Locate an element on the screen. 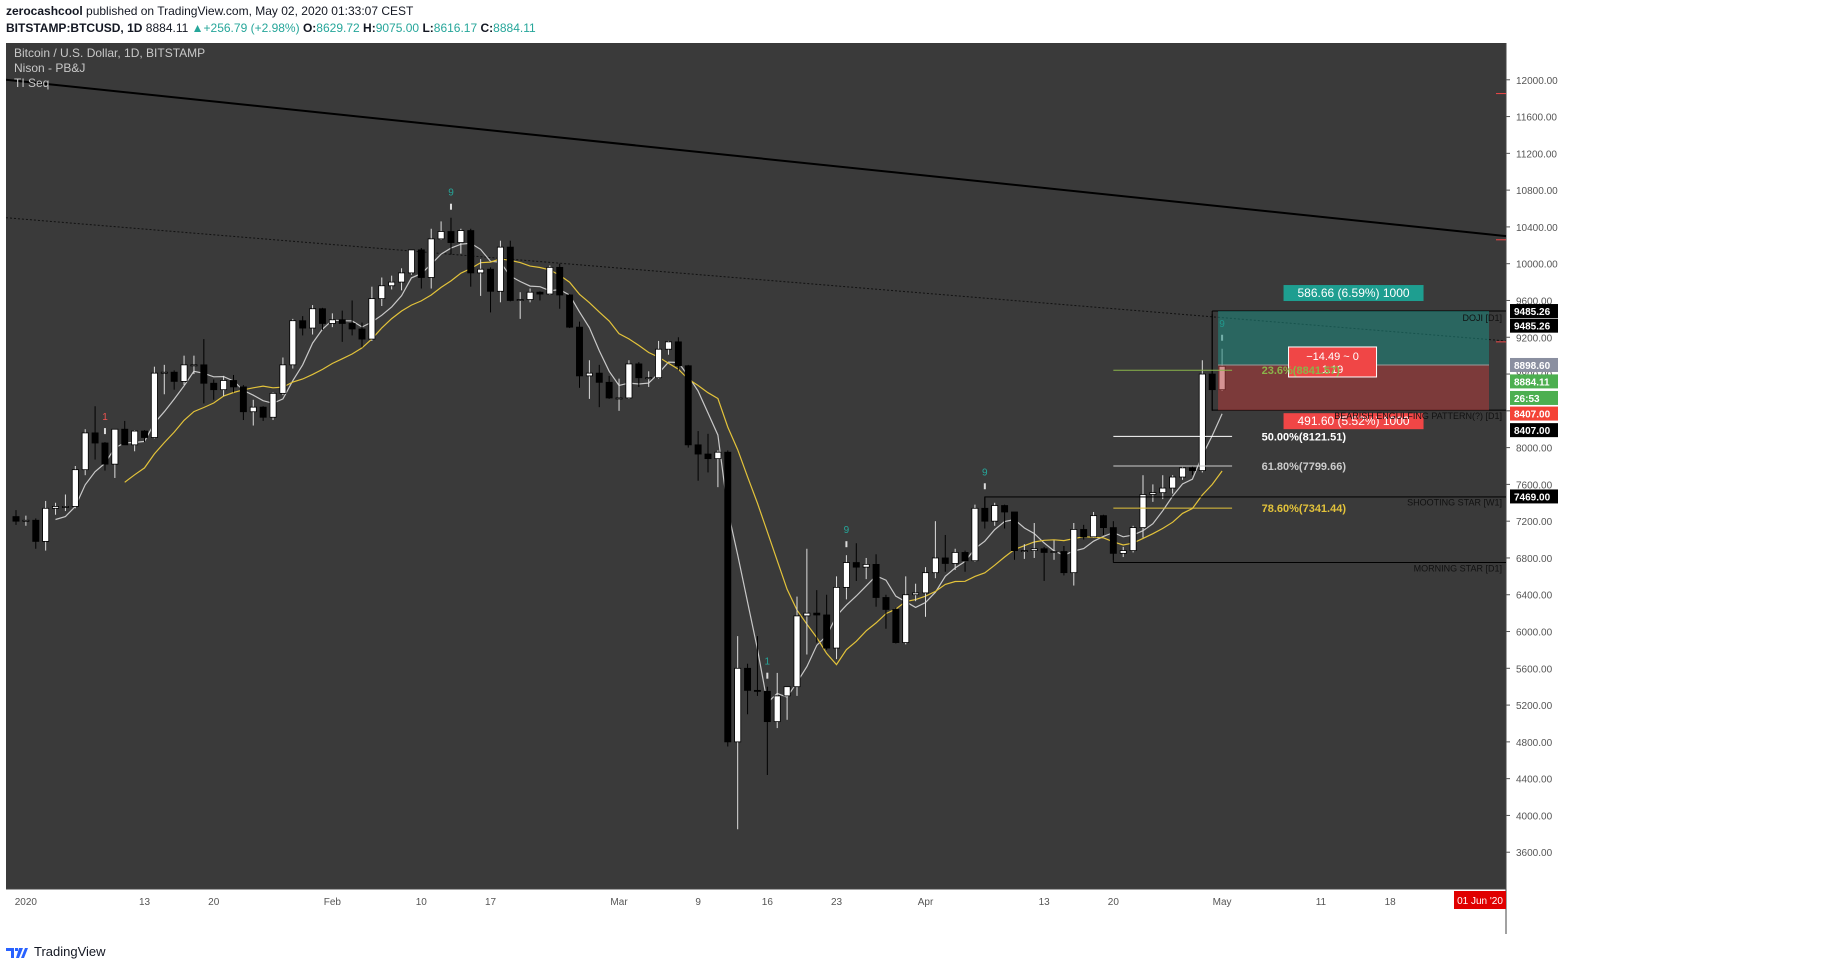 Image resolution: width=1828 pixels, height=970 pixels. y-tick-label: 9600.00 is located at coordinates (1534, 301).